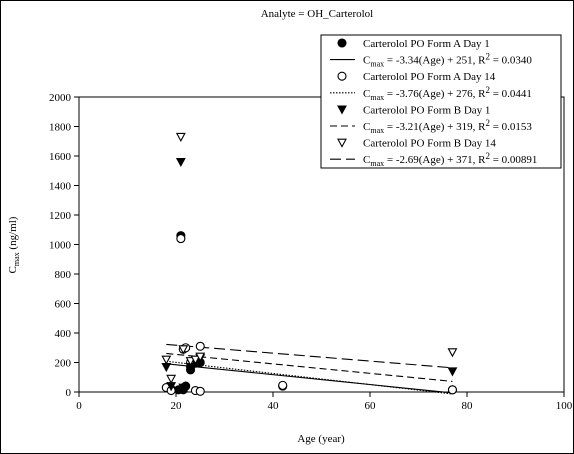  I want to click on x-tick-label: 20, so click(177, 406).